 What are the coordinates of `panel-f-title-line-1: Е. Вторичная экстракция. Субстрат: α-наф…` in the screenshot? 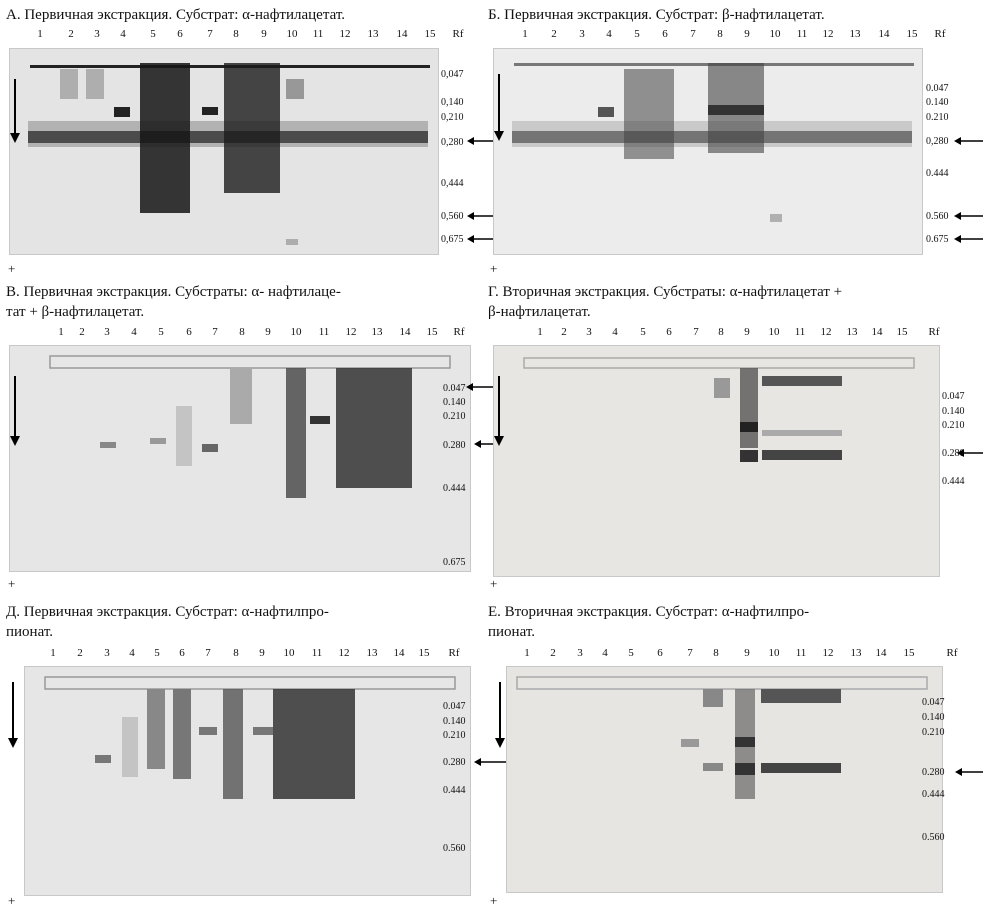 It's located at (649, 612).